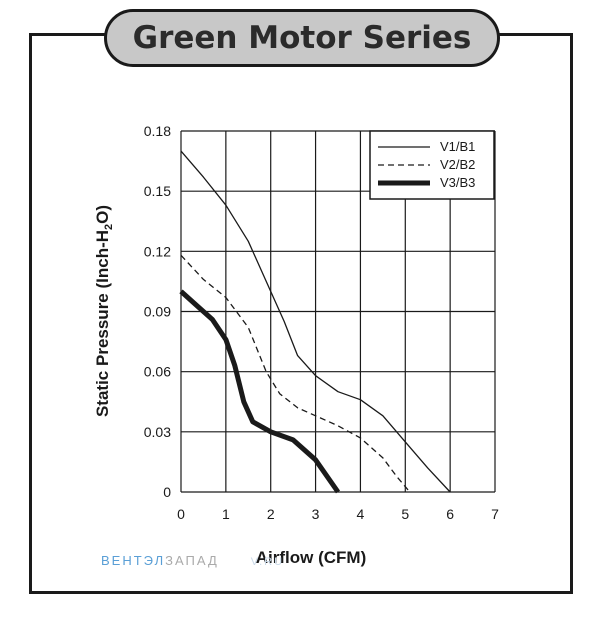  I want to click on page-title: Green Motor Series, so click(302, 38).